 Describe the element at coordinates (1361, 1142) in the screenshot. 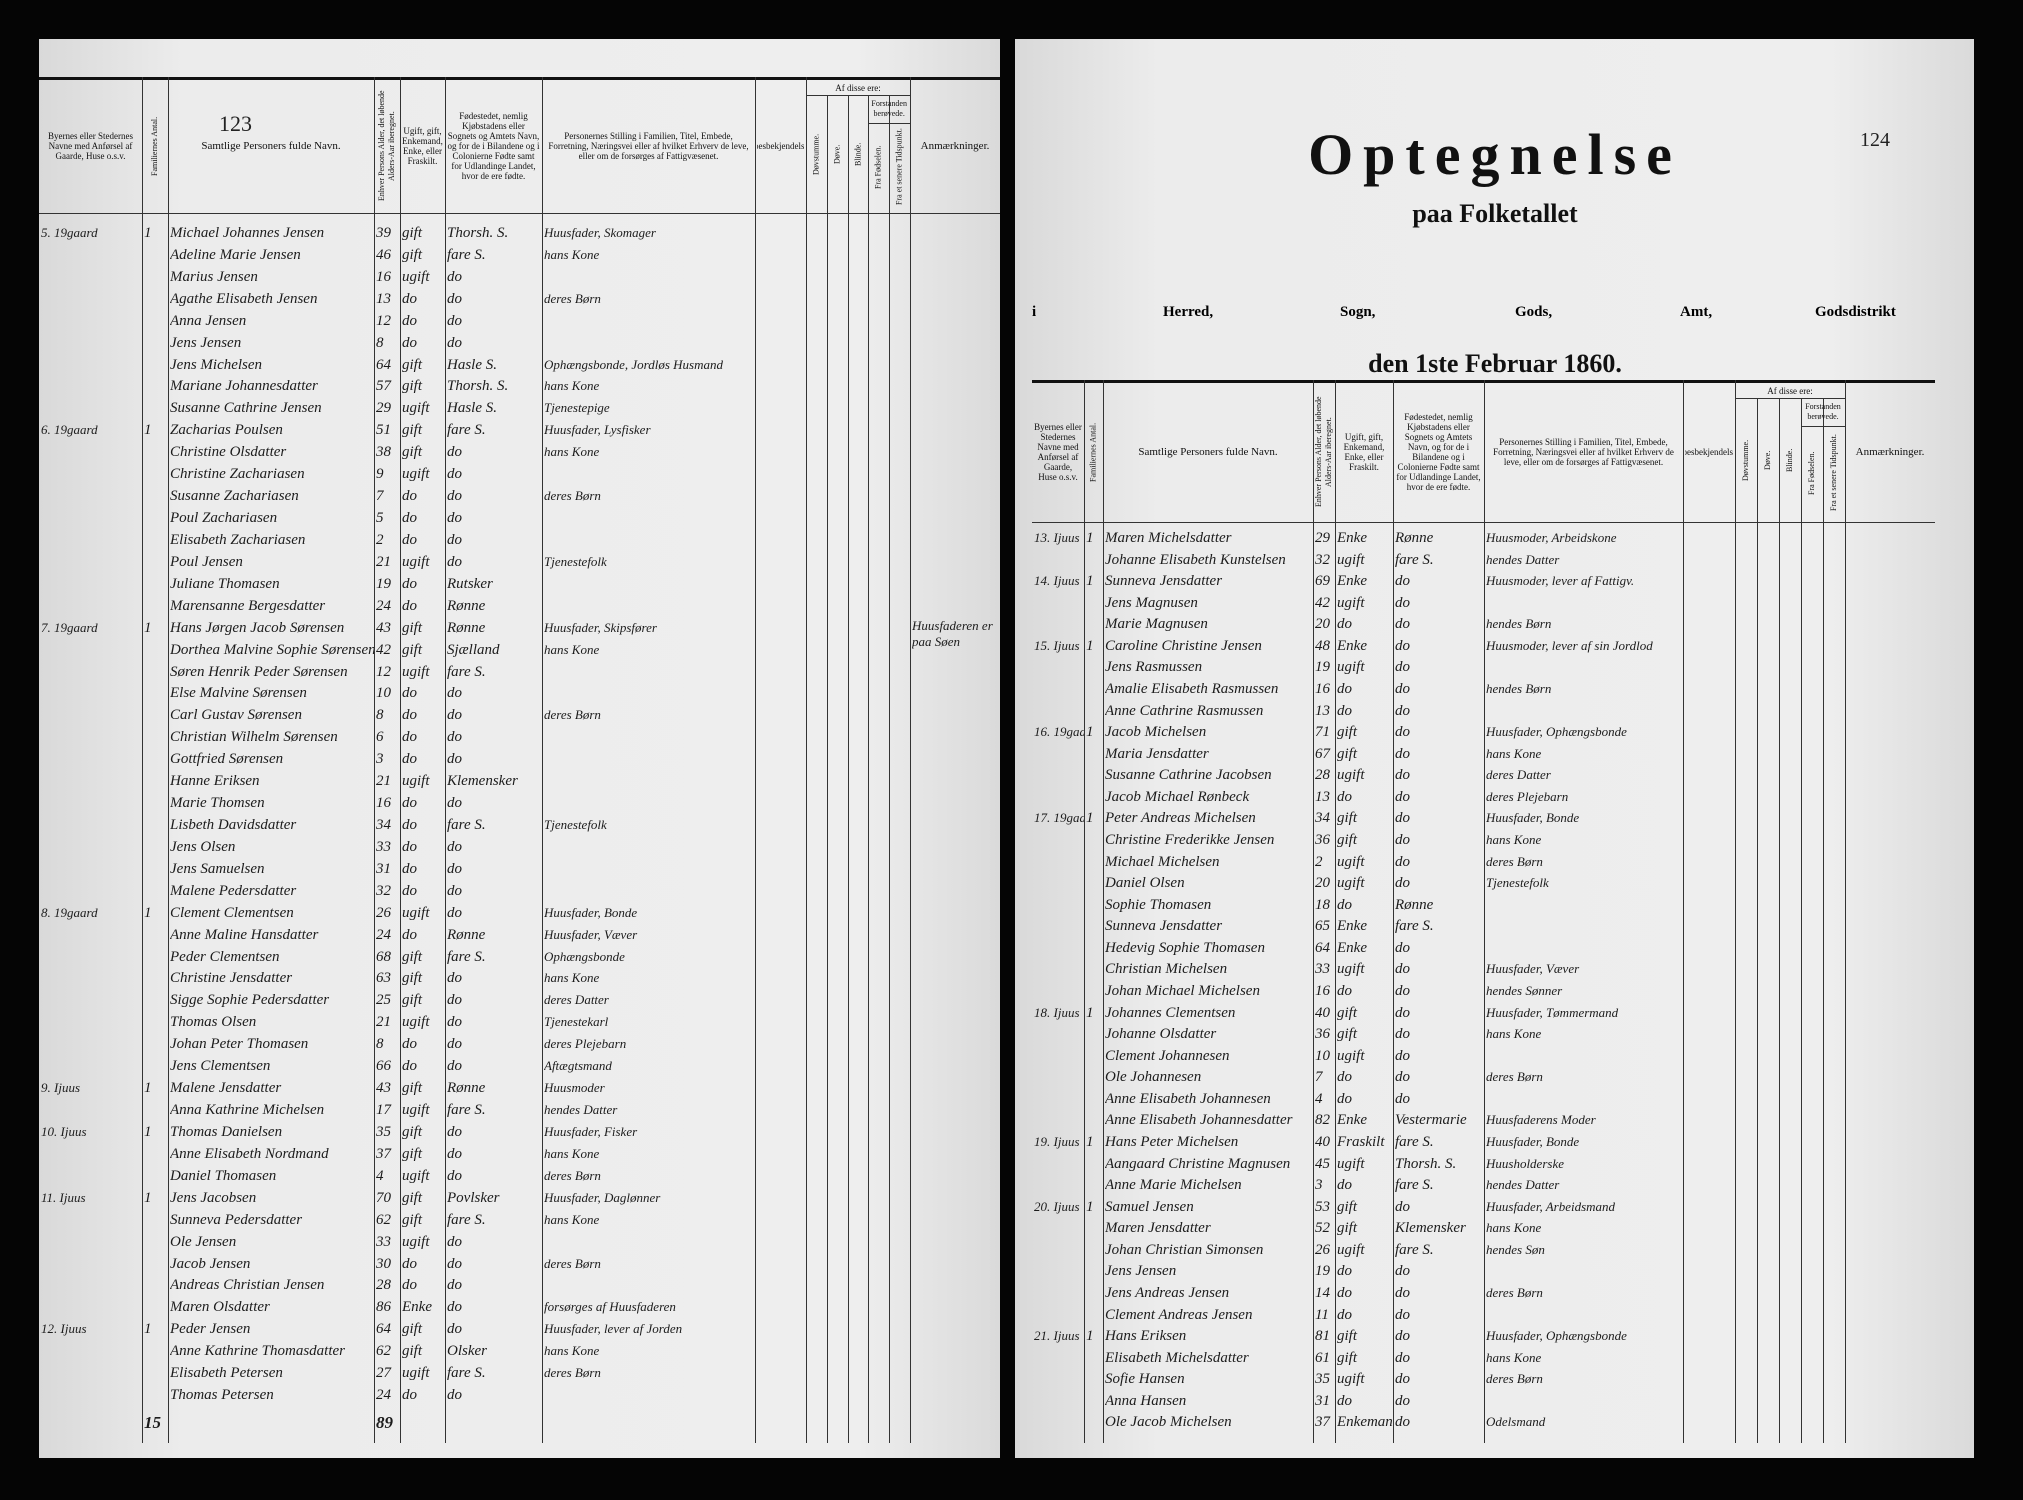

I see `entry-status: Fraskilt` at that location.